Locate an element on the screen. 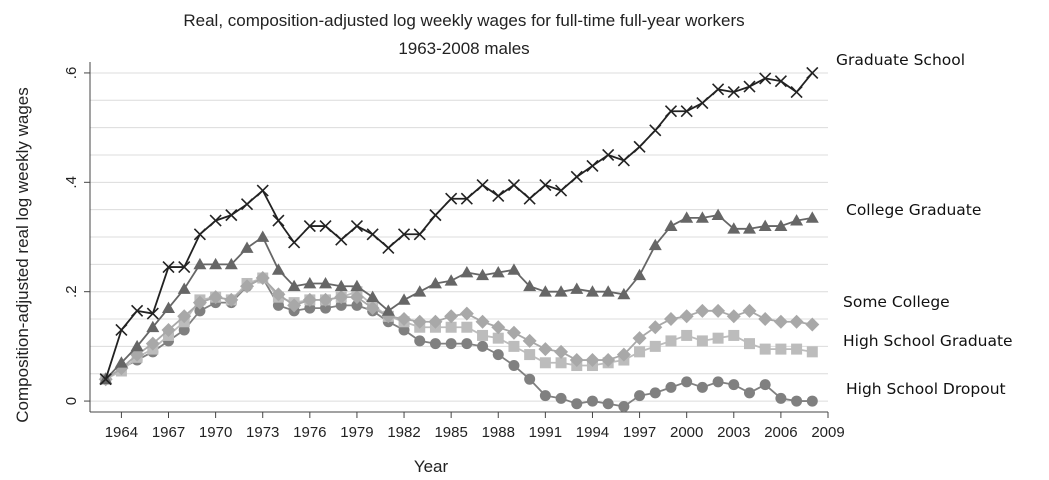 The width and height of the screenshot is (1049, 480). y-tick-label: .6 is located at coordinates (71, 73).